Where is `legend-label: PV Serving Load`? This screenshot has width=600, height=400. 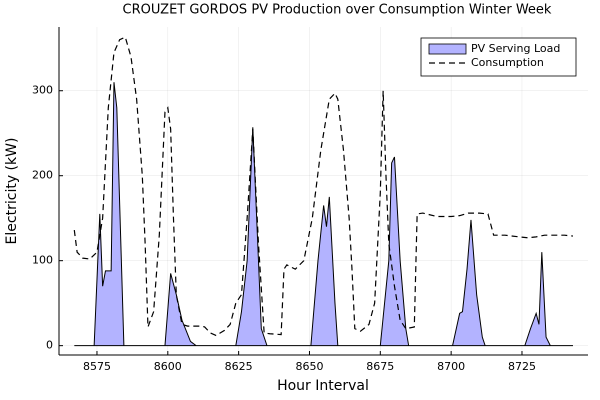 legend-label: PV Serving Load is located at coordinates (515, 48).